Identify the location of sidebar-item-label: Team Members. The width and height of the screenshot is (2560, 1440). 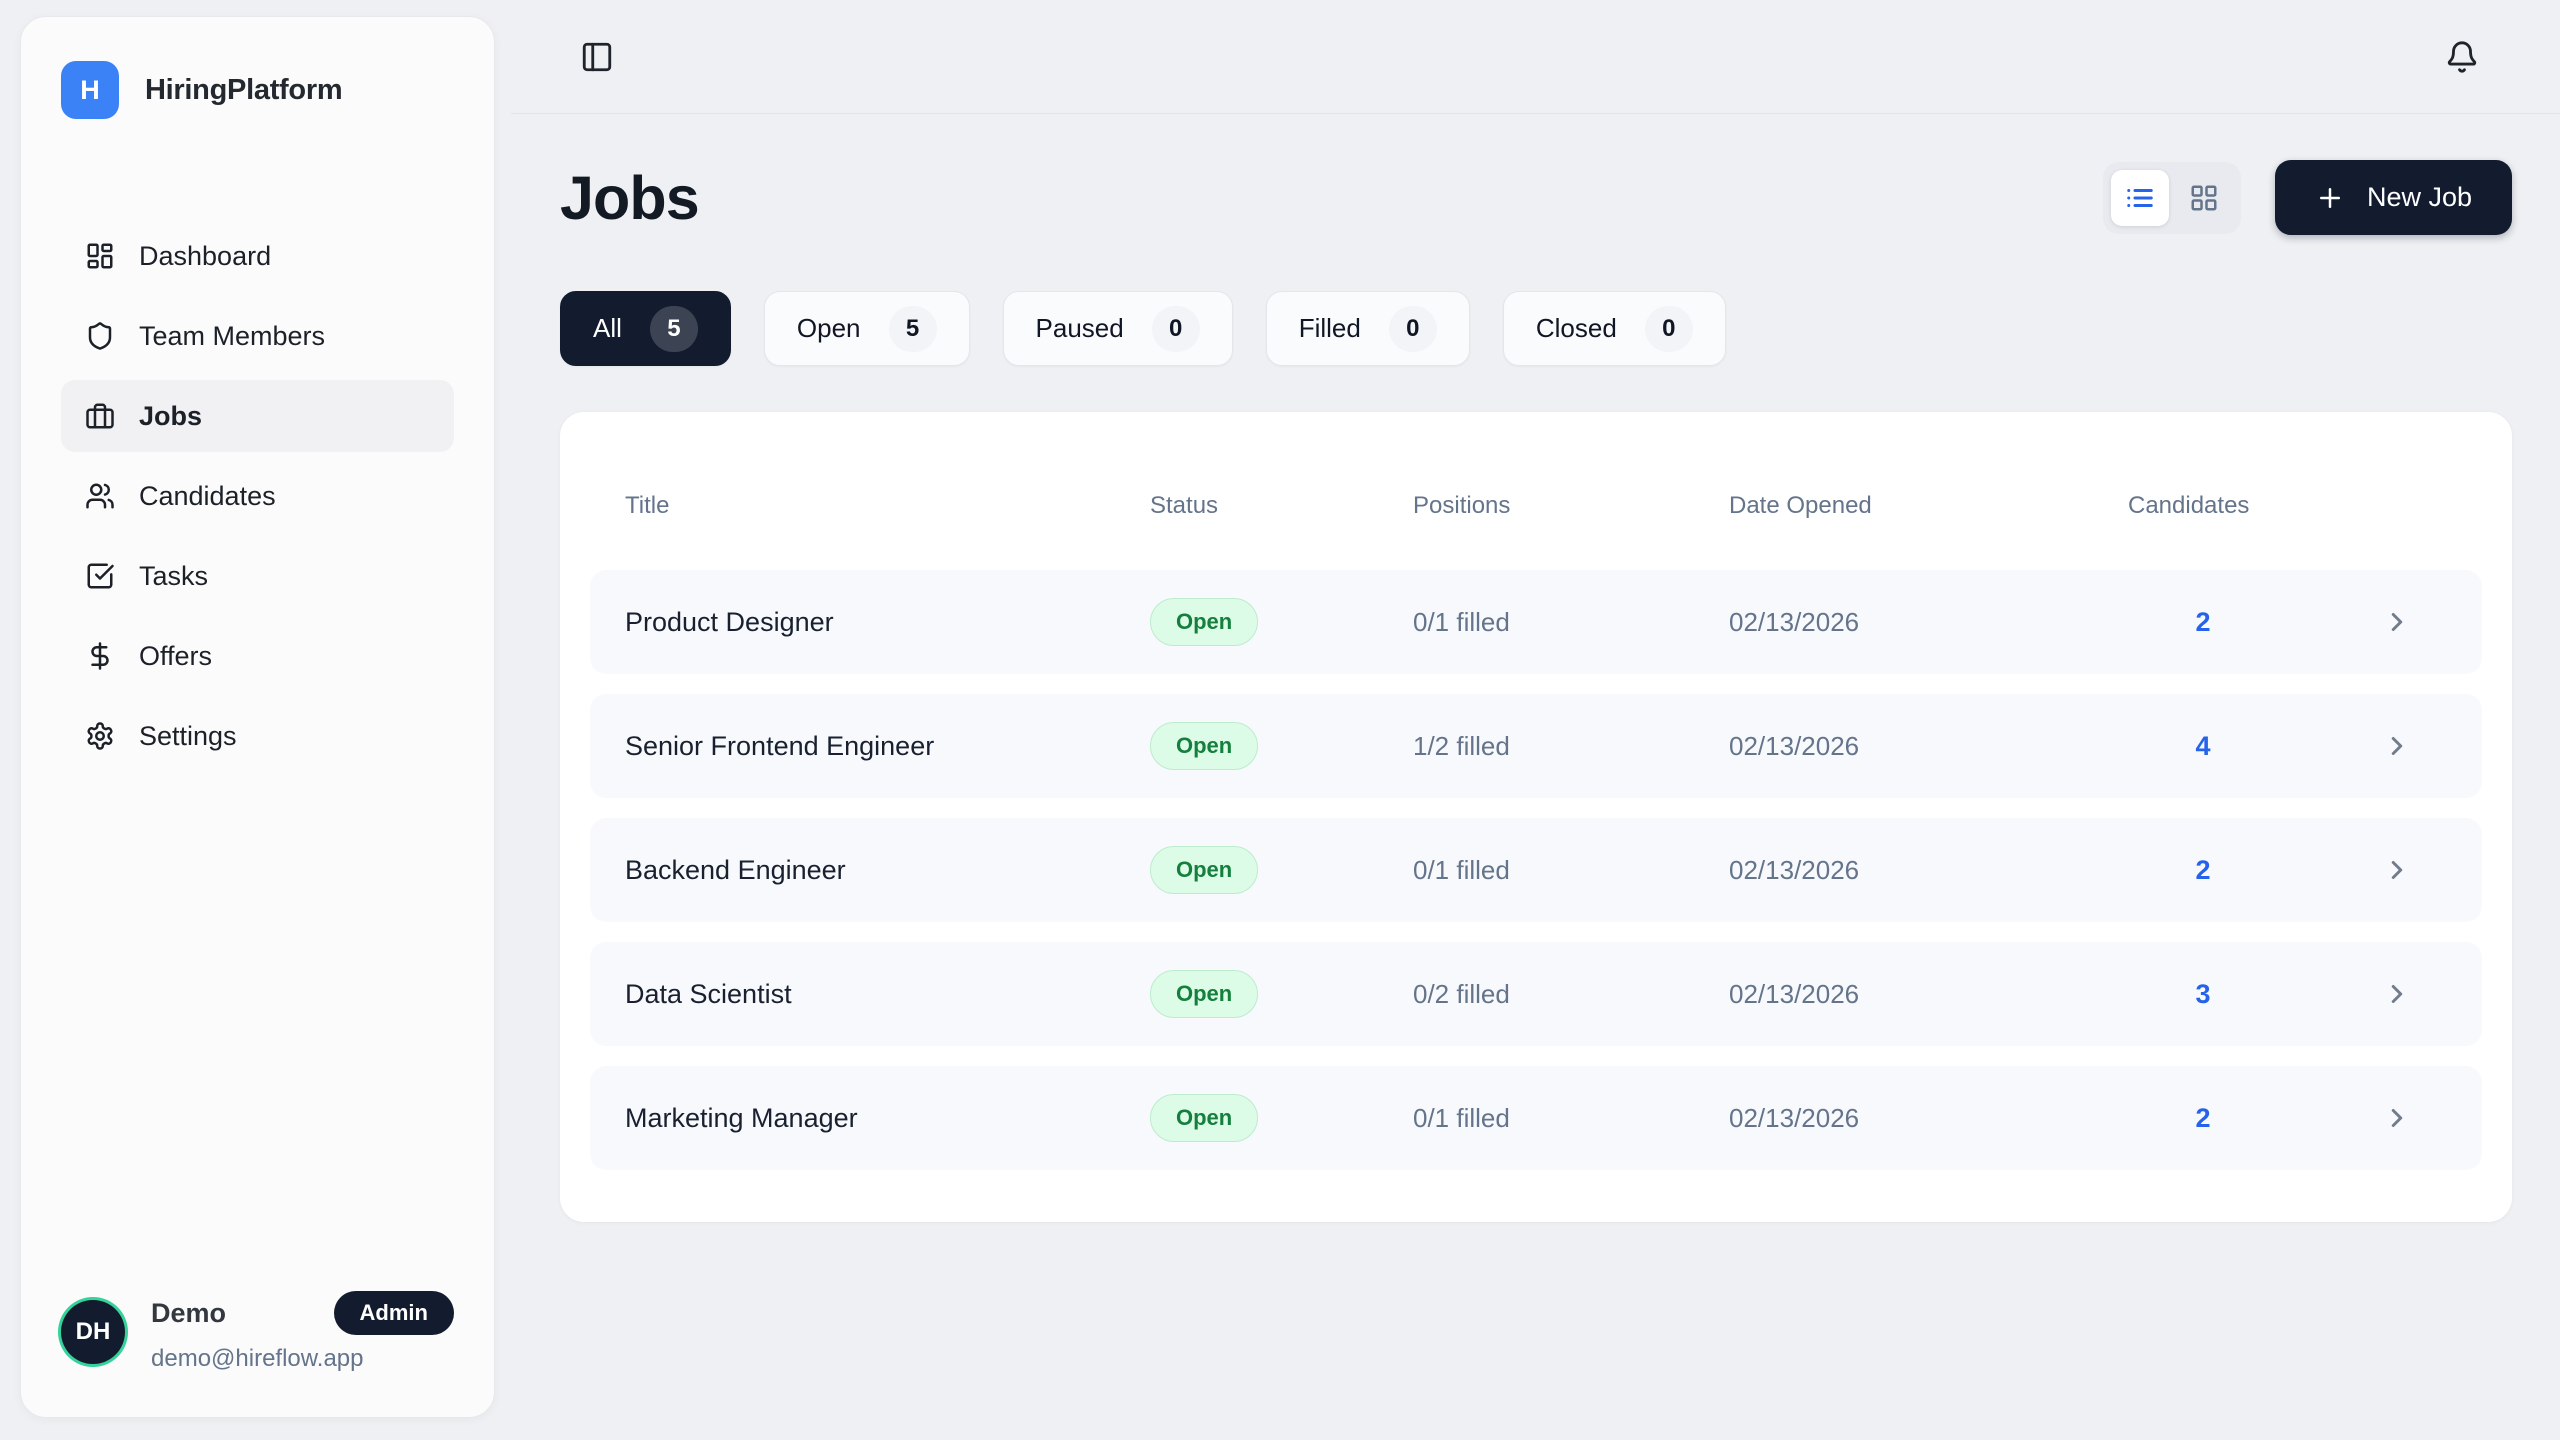
(232, 335).